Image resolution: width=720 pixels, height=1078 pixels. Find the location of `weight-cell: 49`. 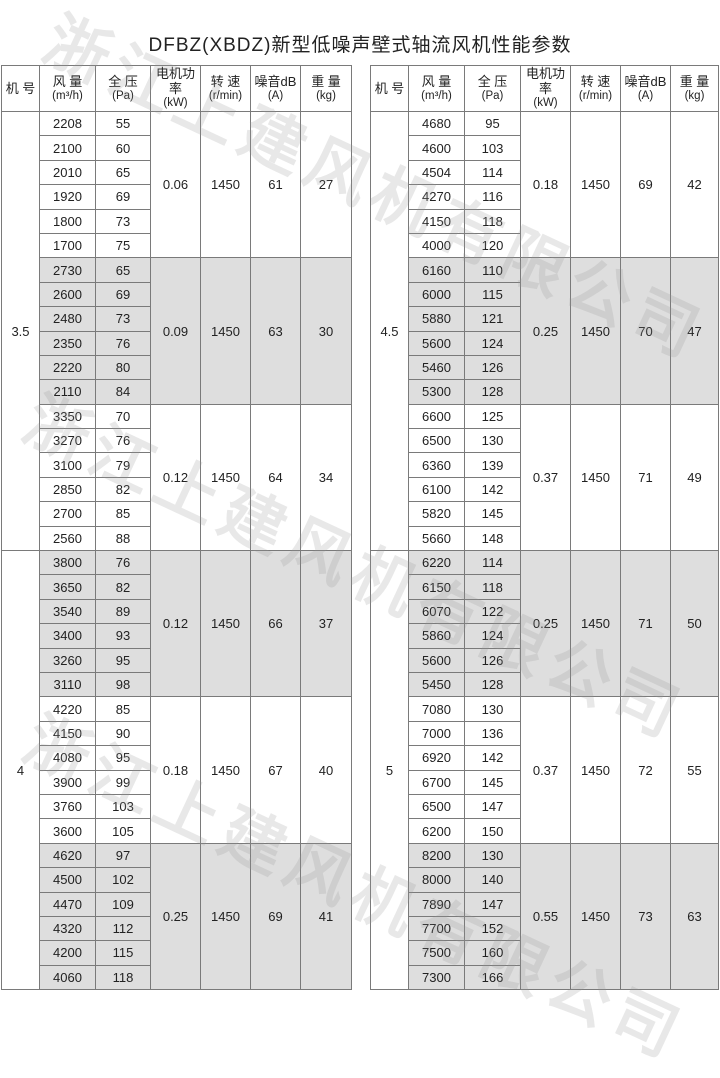

weight-cell: 49 is located at coordinates (694, 477).